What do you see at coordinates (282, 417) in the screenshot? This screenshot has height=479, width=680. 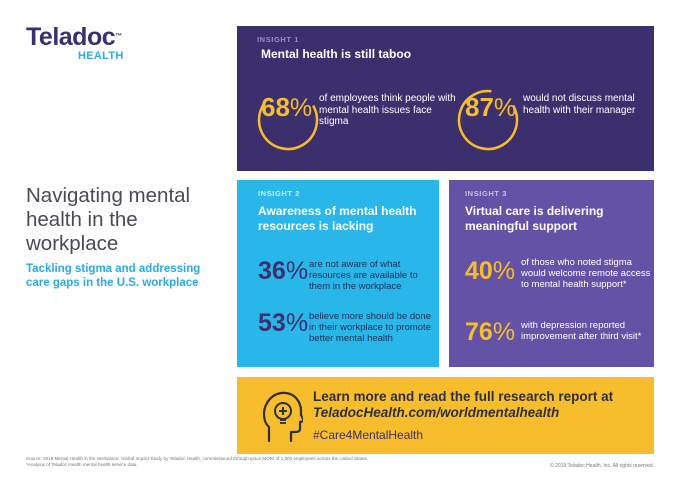 I see `head-lightbulb-icon` at bounding box center [282, 417].